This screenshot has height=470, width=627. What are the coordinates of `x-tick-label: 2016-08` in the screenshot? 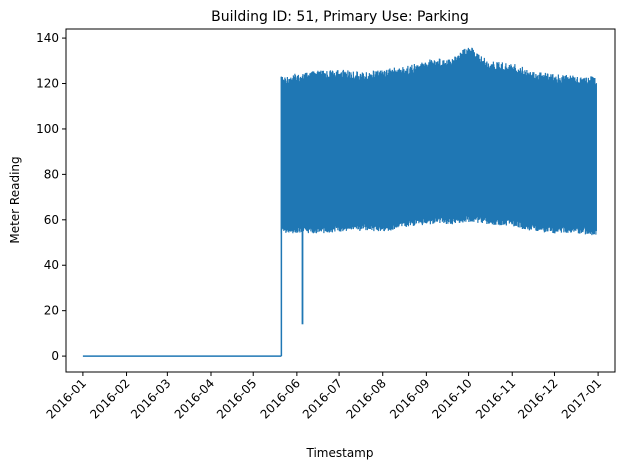 It's located at (365, 398).